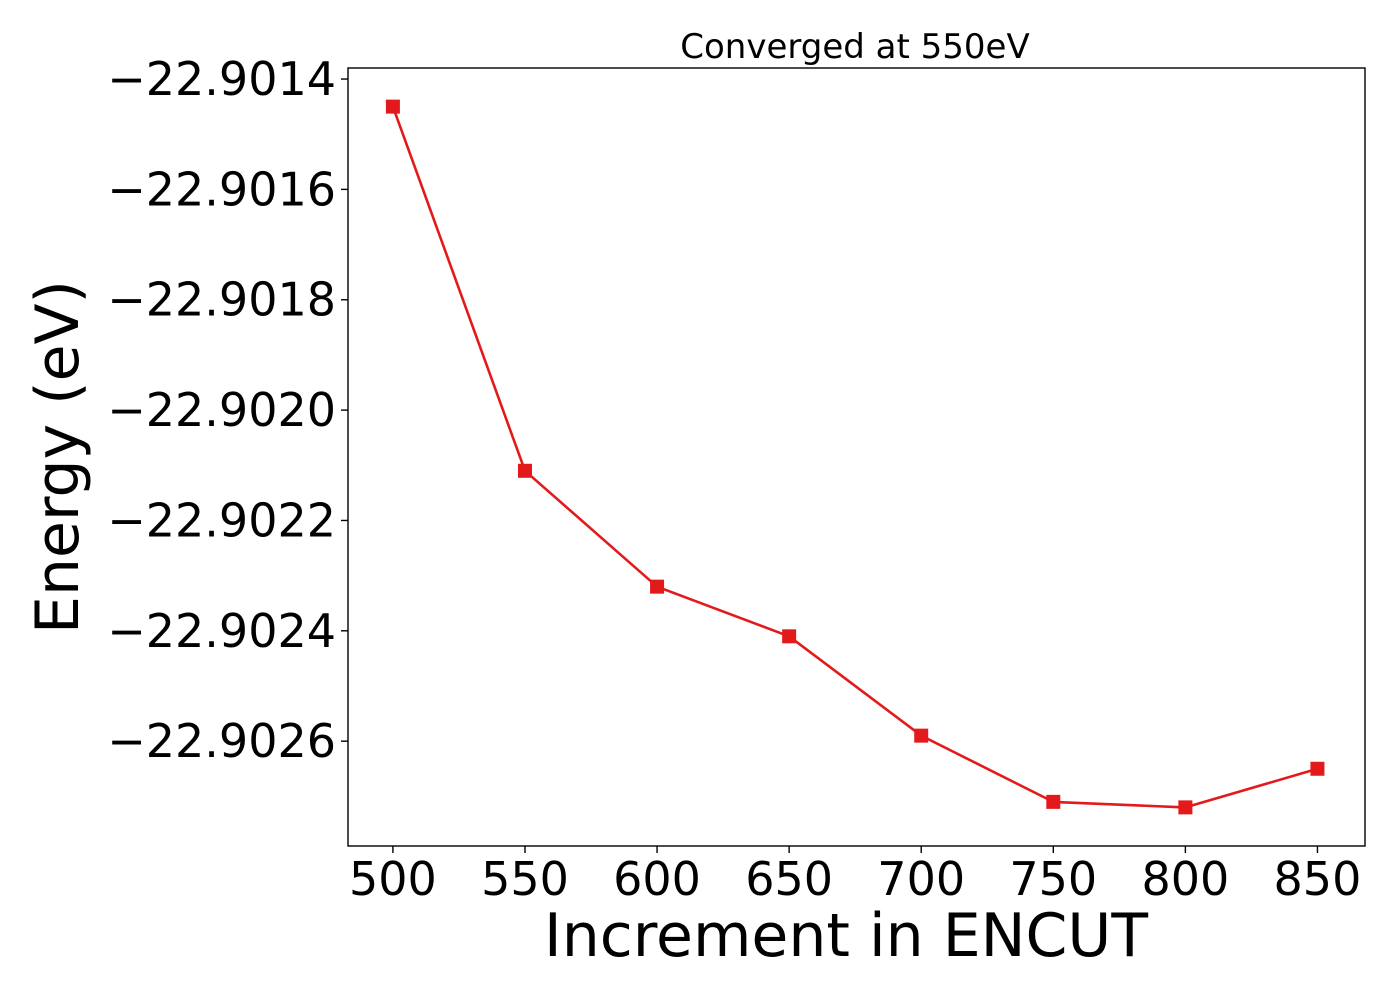 The width and height of the screenshot is (1400, 1000). I want to click on y-axis-label: Energy (eV), so click(58, 457).